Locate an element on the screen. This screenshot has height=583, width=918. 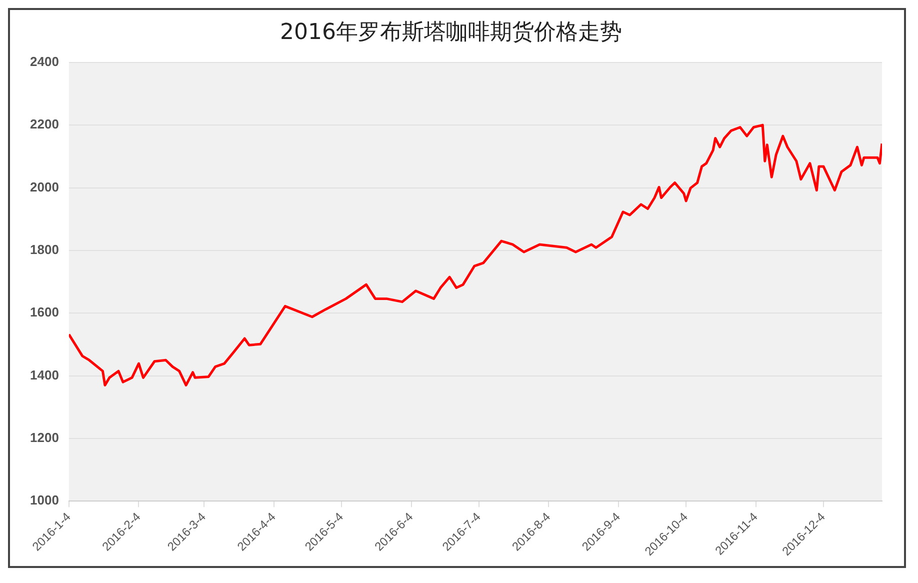
y-tick-label: 2400 is located at coordinates (44, 61).